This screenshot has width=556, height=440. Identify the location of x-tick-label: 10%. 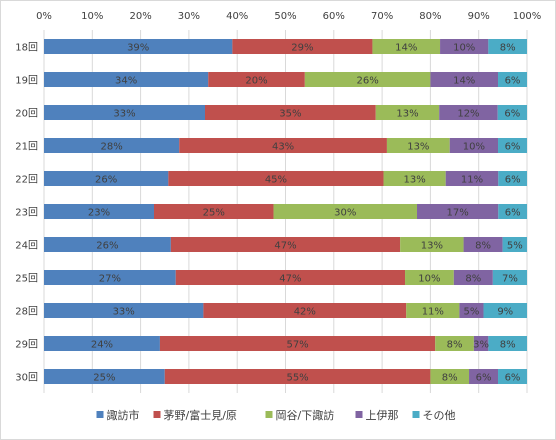
(92, 16).